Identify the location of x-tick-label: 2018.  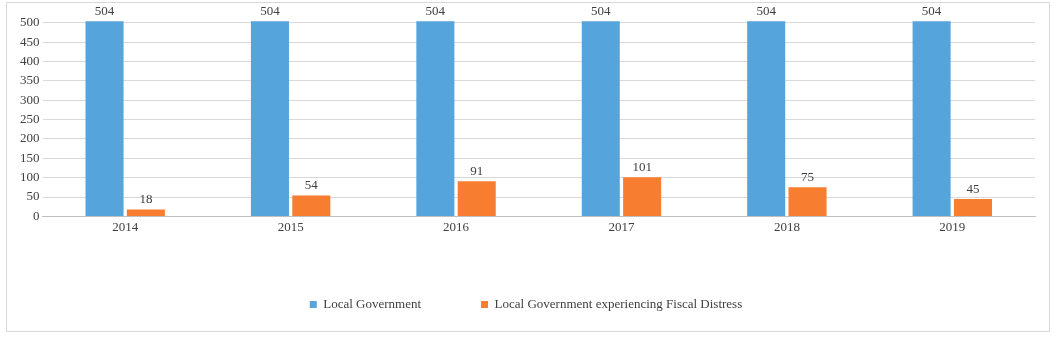
(786, 226).